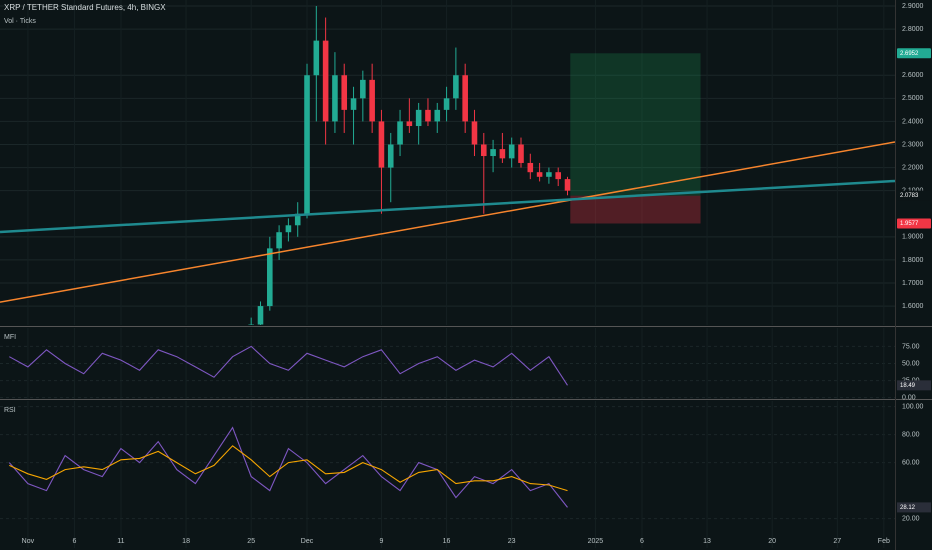 Image resolution: width=932 pixels, height=550 pixels. I want to click on trend-line, so click(447, 206).